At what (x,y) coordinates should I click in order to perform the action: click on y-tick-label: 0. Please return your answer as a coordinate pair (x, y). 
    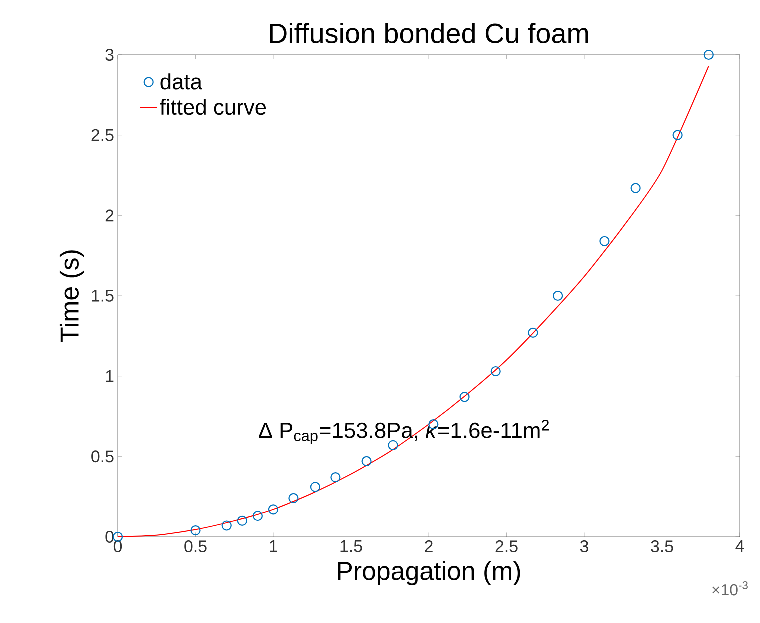
    Looking at the image, I should click on (110, 537).